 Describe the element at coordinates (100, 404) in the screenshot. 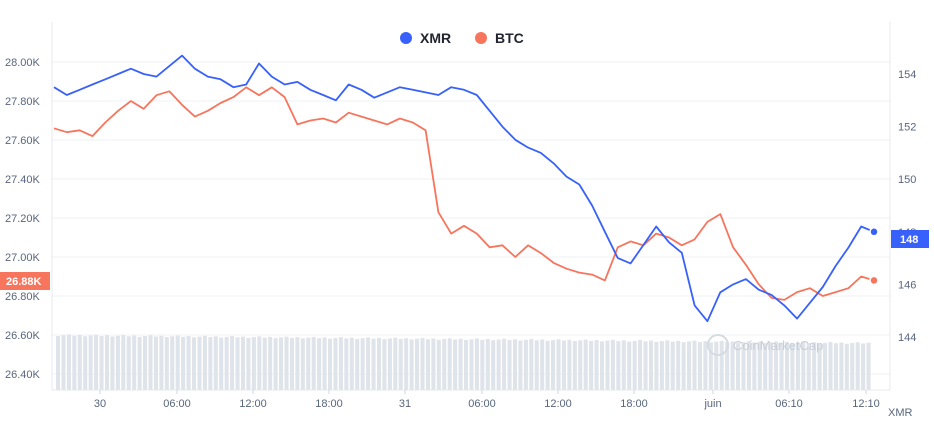

I see `x-tick-label: 30` at that location.